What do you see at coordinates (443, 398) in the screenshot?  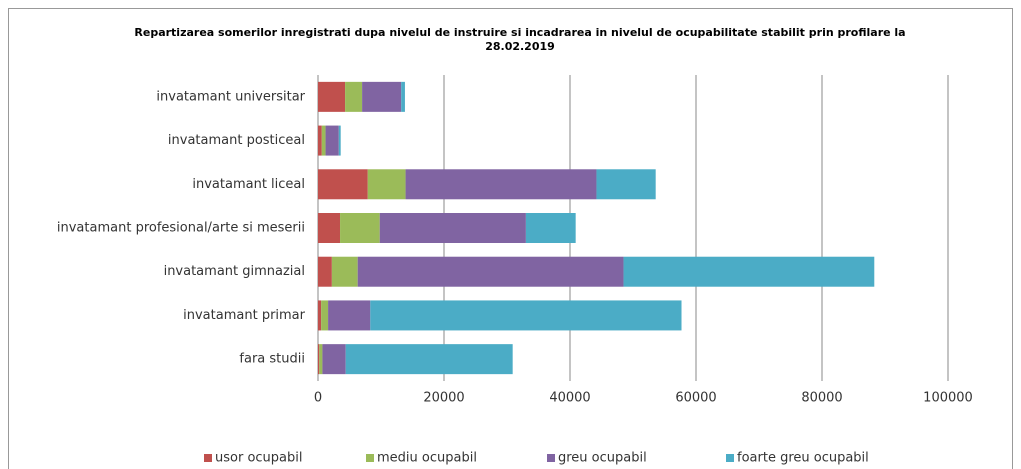 I see `x-tick-label: 20000` at bounding box center [443, 398].